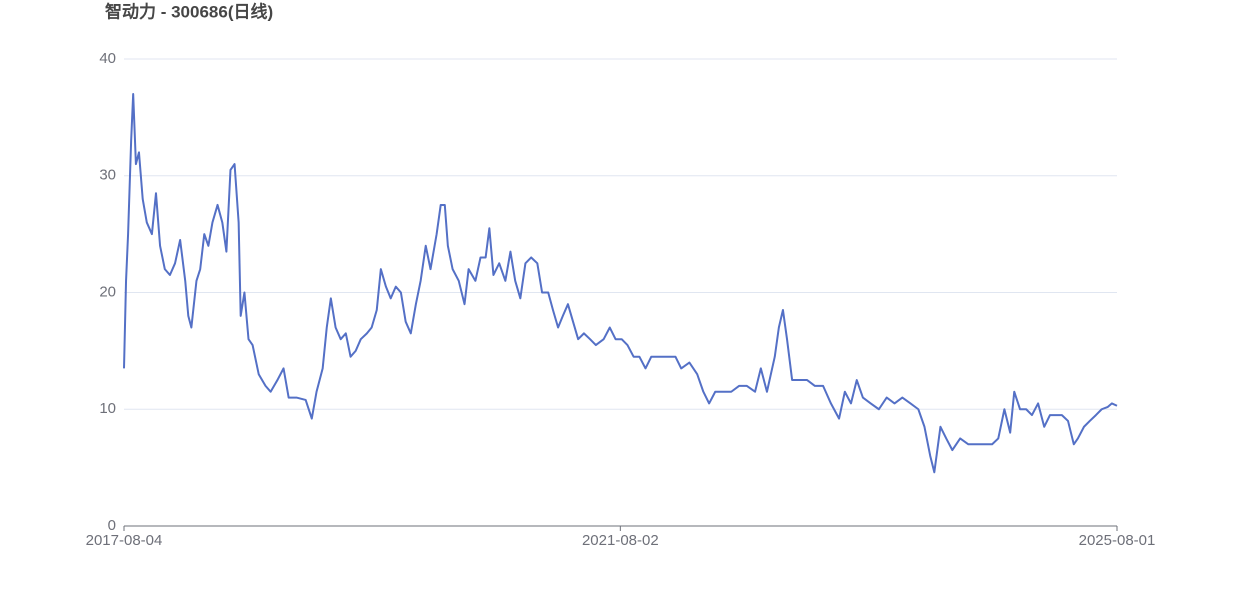 The width and height of the screenshot is (1242, 596). I want to click on x-tick-label: 2017-08-04, so click(124, 540).